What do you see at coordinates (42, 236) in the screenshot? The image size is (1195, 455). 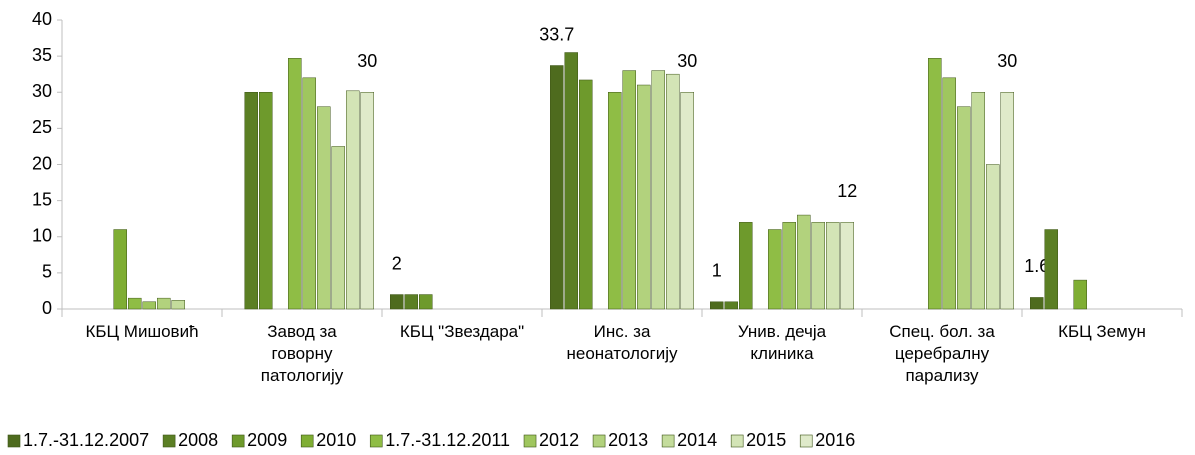 I see `y-tick-label: 10` at bounding box center [42, 236].